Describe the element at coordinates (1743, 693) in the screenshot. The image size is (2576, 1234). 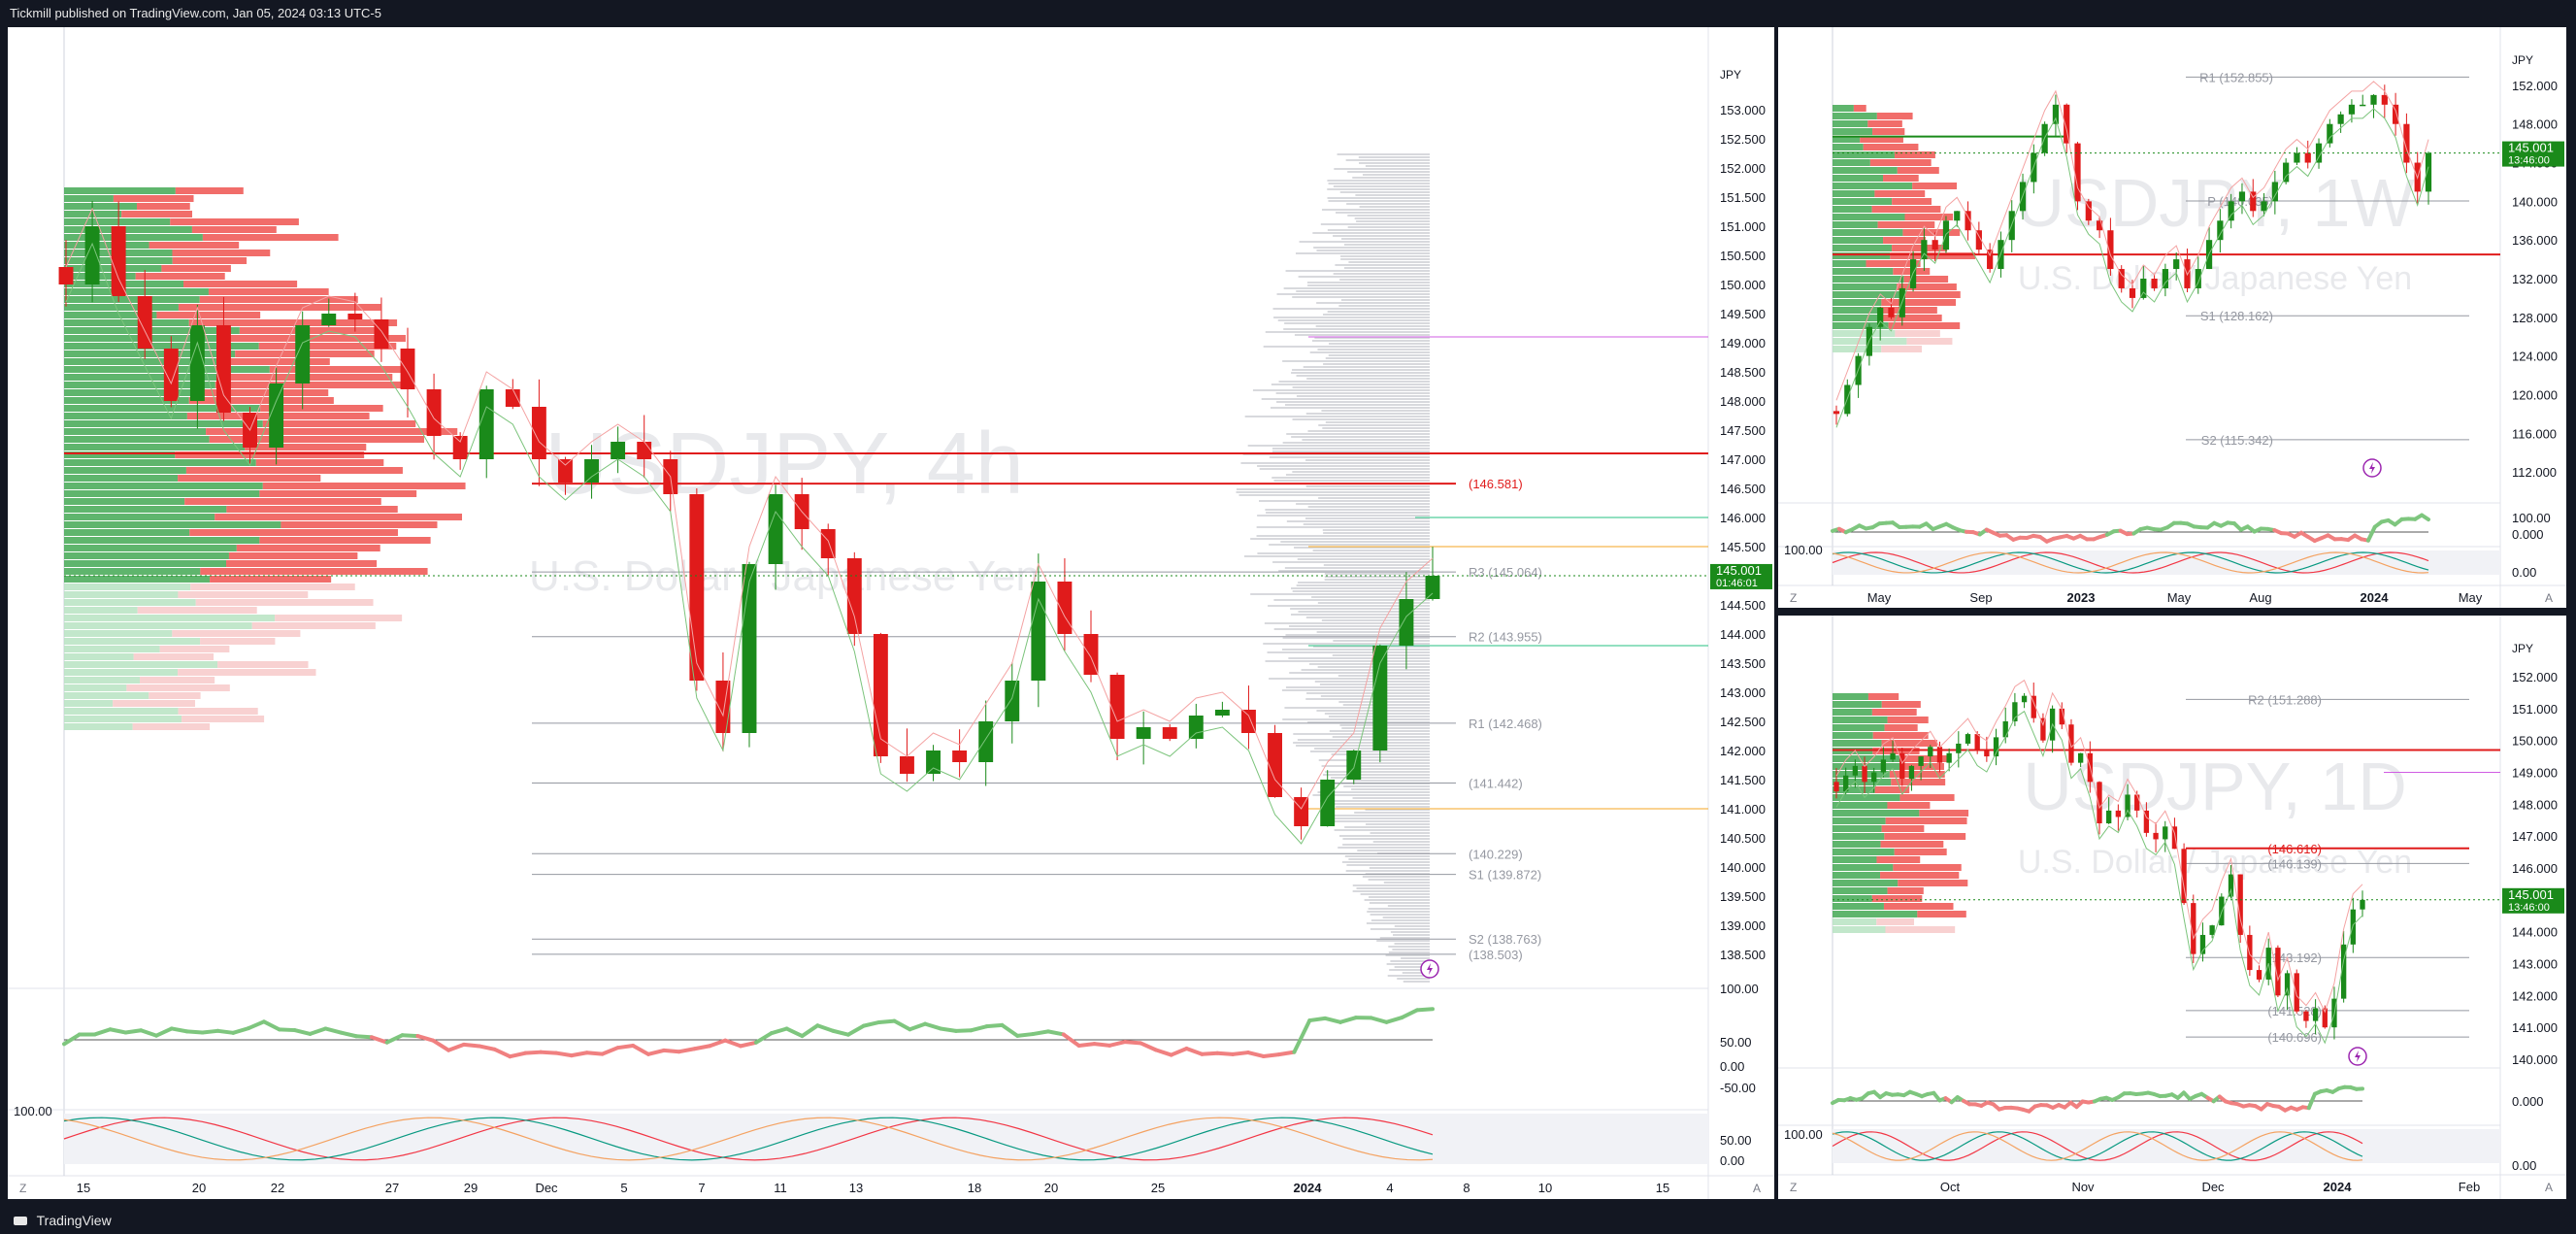
I see `price-tick-label: 143.000` at that location.